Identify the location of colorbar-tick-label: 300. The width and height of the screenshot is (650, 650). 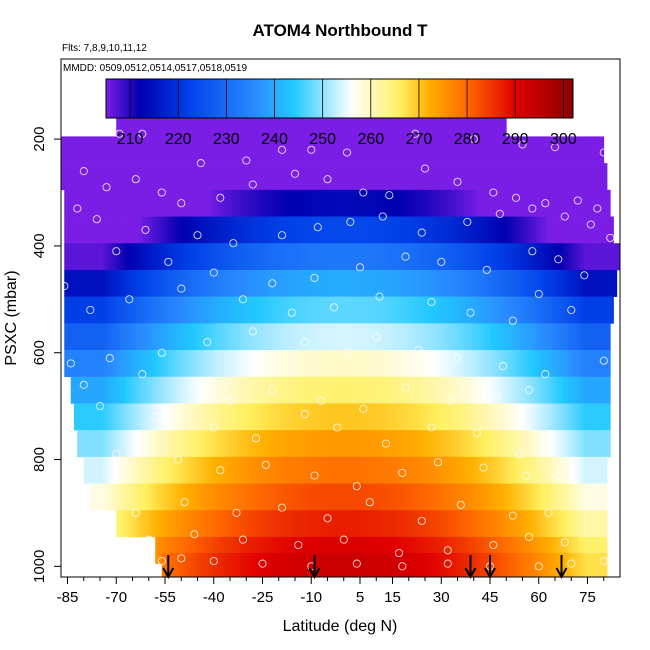
(563, 139).